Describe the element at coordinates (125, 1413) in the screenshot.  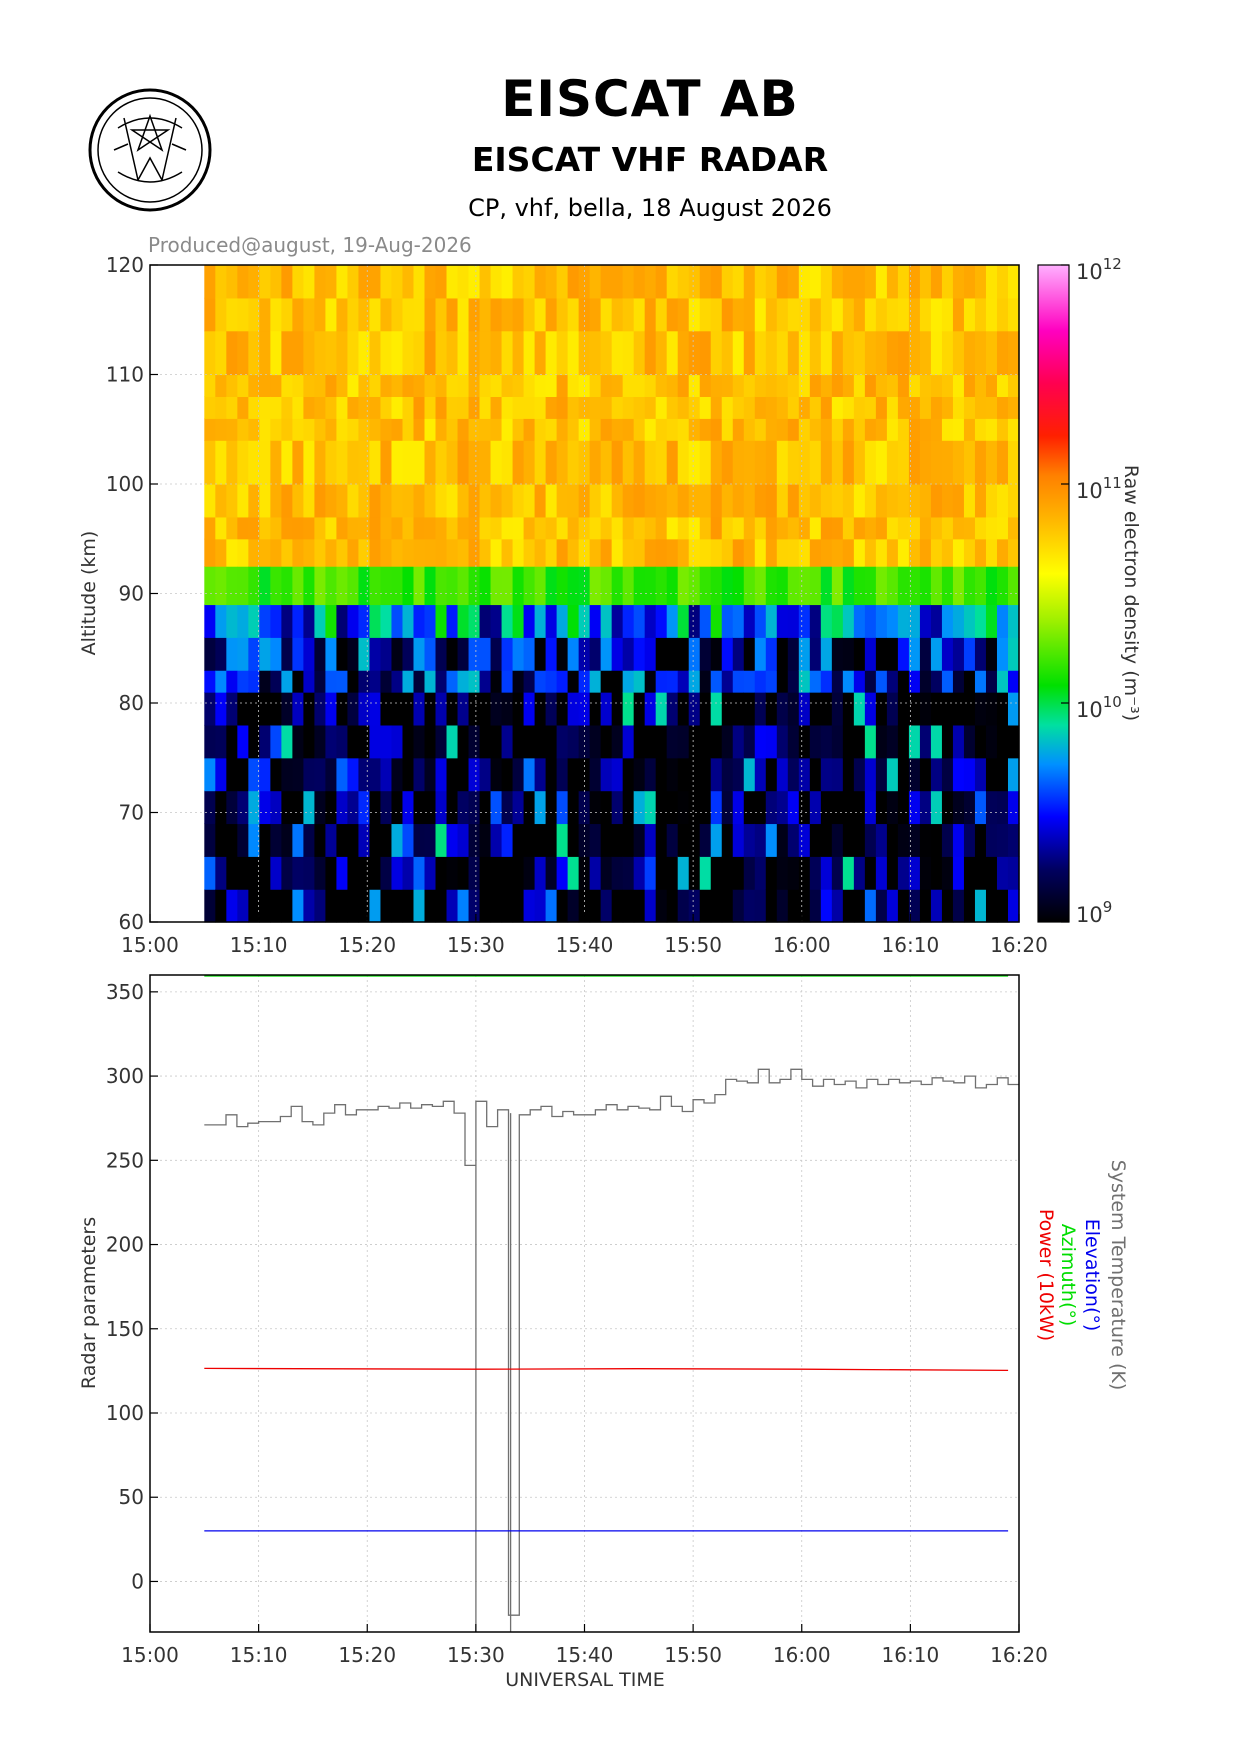
I see `y-tick-label: 100` at that location.